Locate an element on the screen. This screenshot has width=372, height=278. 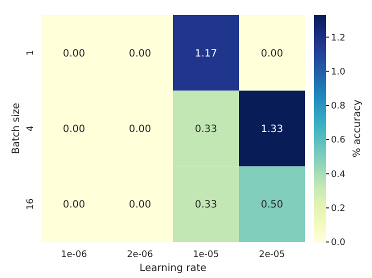
color-bar-label: 0.8 is located at coordinates (338, 107).